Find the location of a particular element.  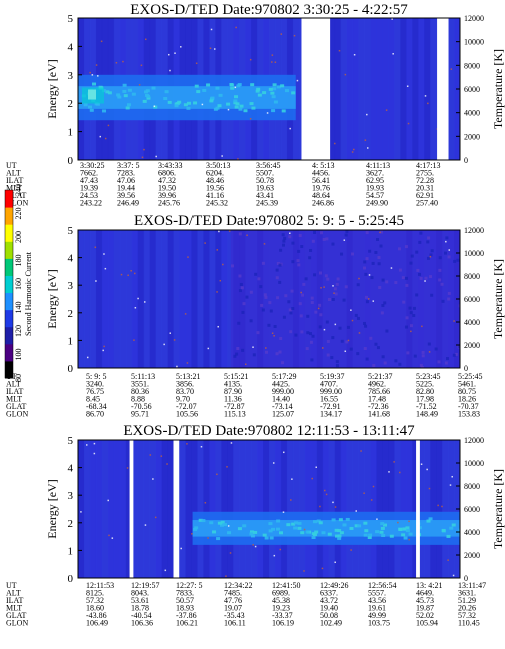

orbit-cell: 56.41 is located at coordinates (321, 180).